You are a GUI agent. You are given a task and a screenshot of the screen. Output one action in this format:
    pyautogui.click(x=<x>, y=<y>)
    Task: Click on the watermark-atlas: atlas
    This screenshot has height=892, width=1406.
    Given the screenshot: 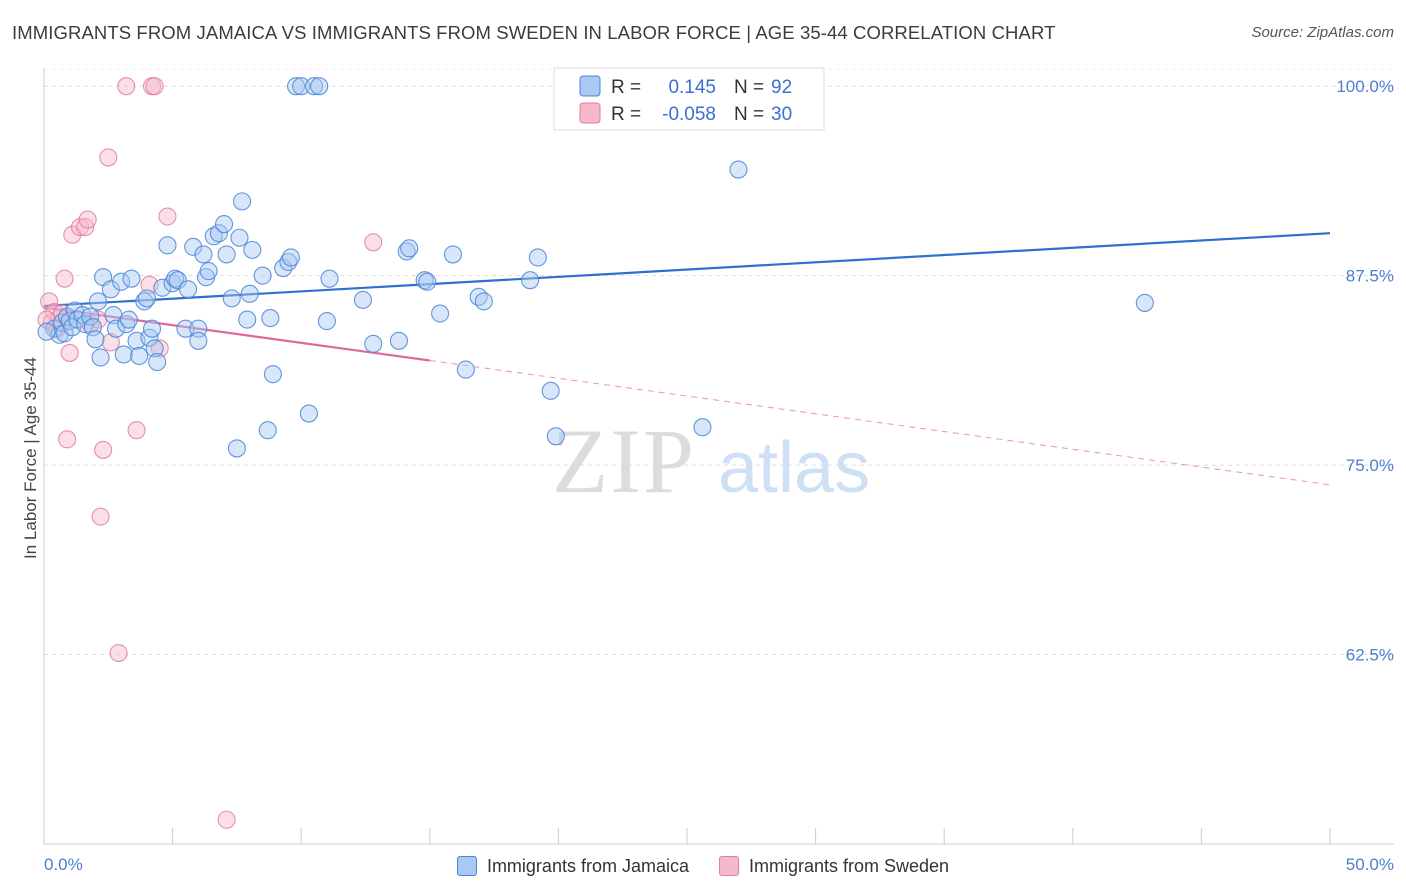 What is the action you would take?
    pyautogui.click(x=794, y=468)
    